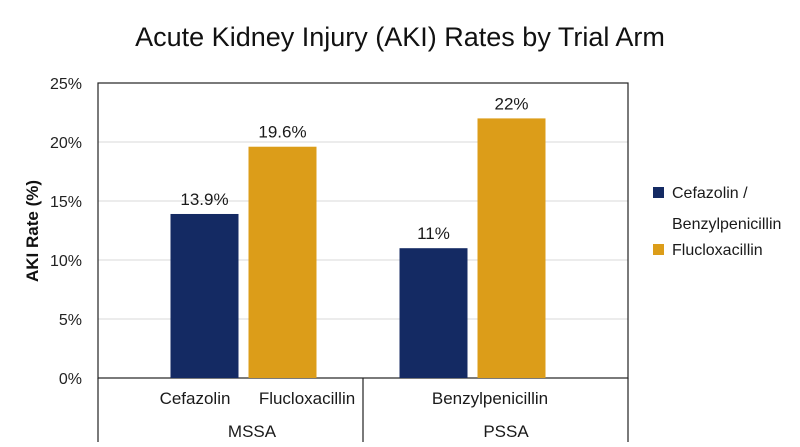 The width and height of the screenshot is (800, 447). What do you see at coordinates (282, 132) in the screenshot?
I see `data-label: 19.6%` at bounding box center [282, 132].